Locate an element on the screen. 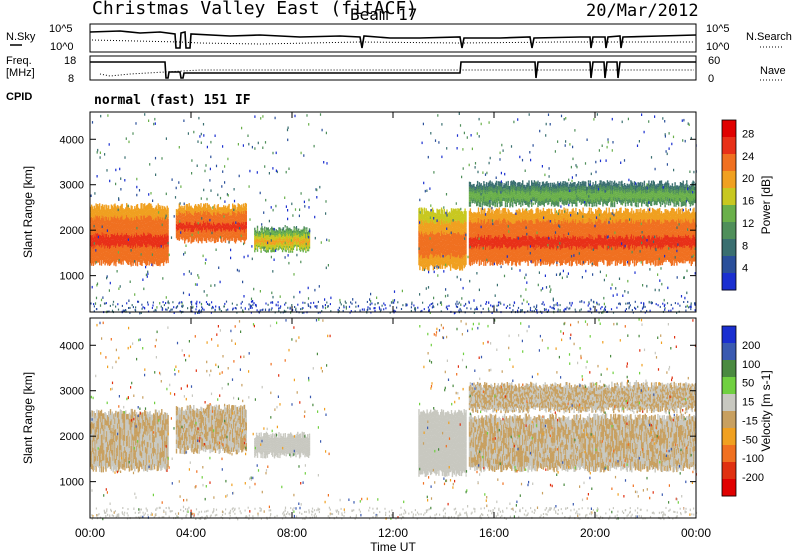  nsearch-trace is located at coordinates (392, 42).